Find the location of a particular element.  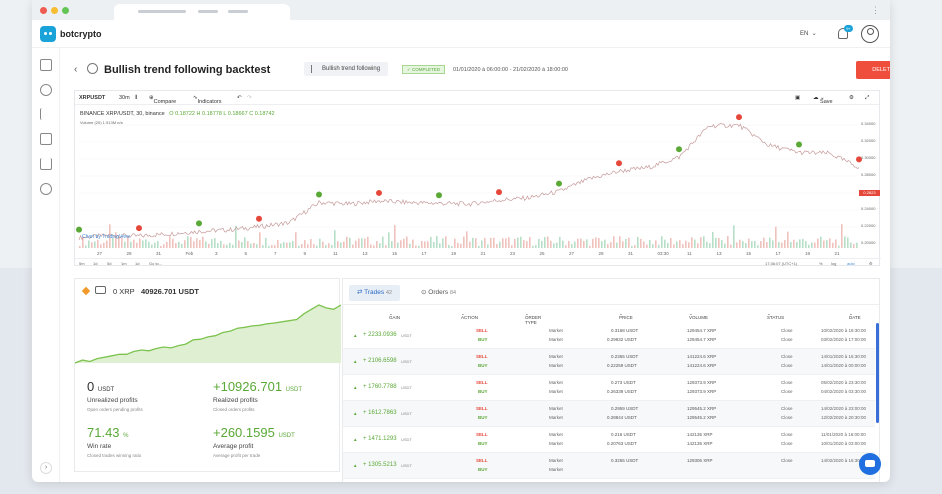

tradingview-link: Chart by TradingView is located at coordinates (106, 237).